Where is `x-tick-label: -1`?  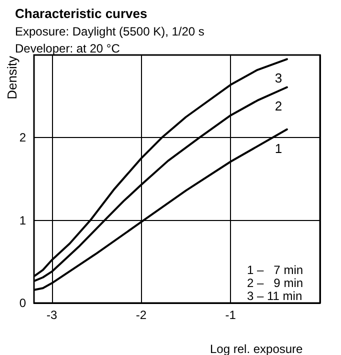
x-tick-label: -1 is located at coordinates (230, 315).